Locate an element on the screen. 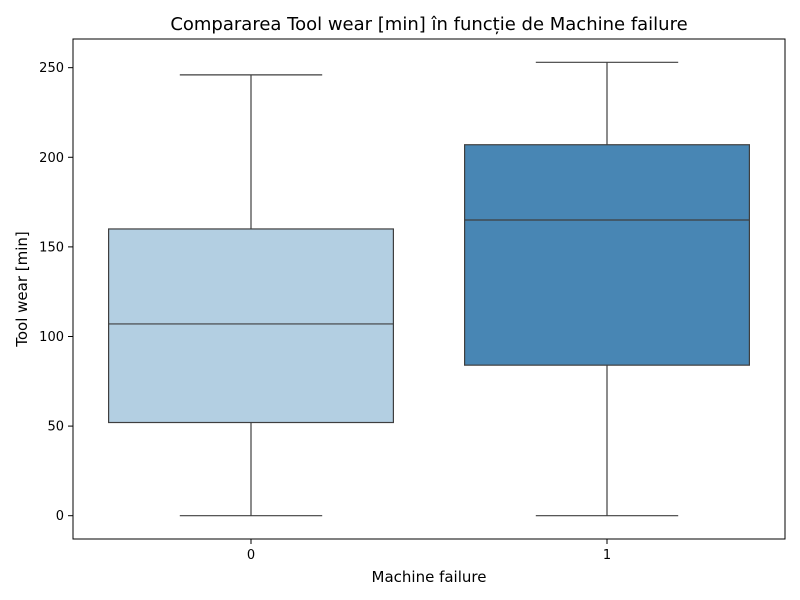 The width and height of the screenshot is (800, 600). y-tick-label: 0 is located at coordinates (60, 516).